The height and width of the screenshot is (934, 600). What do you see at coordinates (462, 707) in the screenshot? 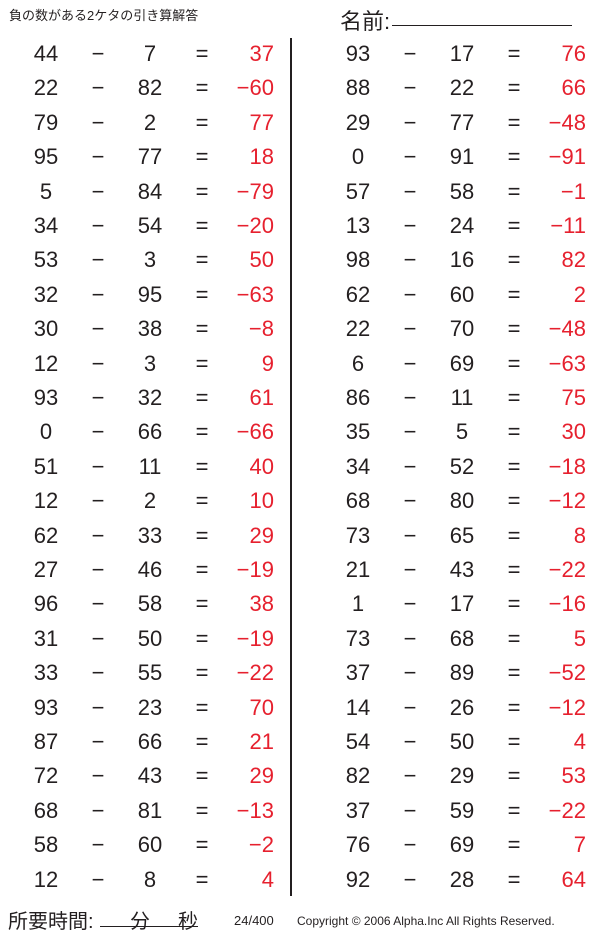
I see `subtrahend: 26` at bounding box center [462, 707].